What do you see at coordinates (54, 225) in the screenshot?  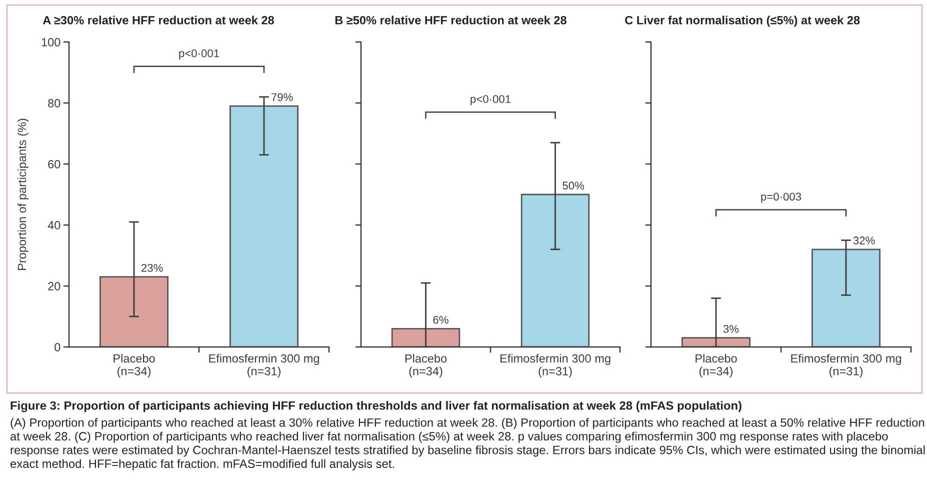 I see `y-tick-label: 40` at bounding box center [54, 225].